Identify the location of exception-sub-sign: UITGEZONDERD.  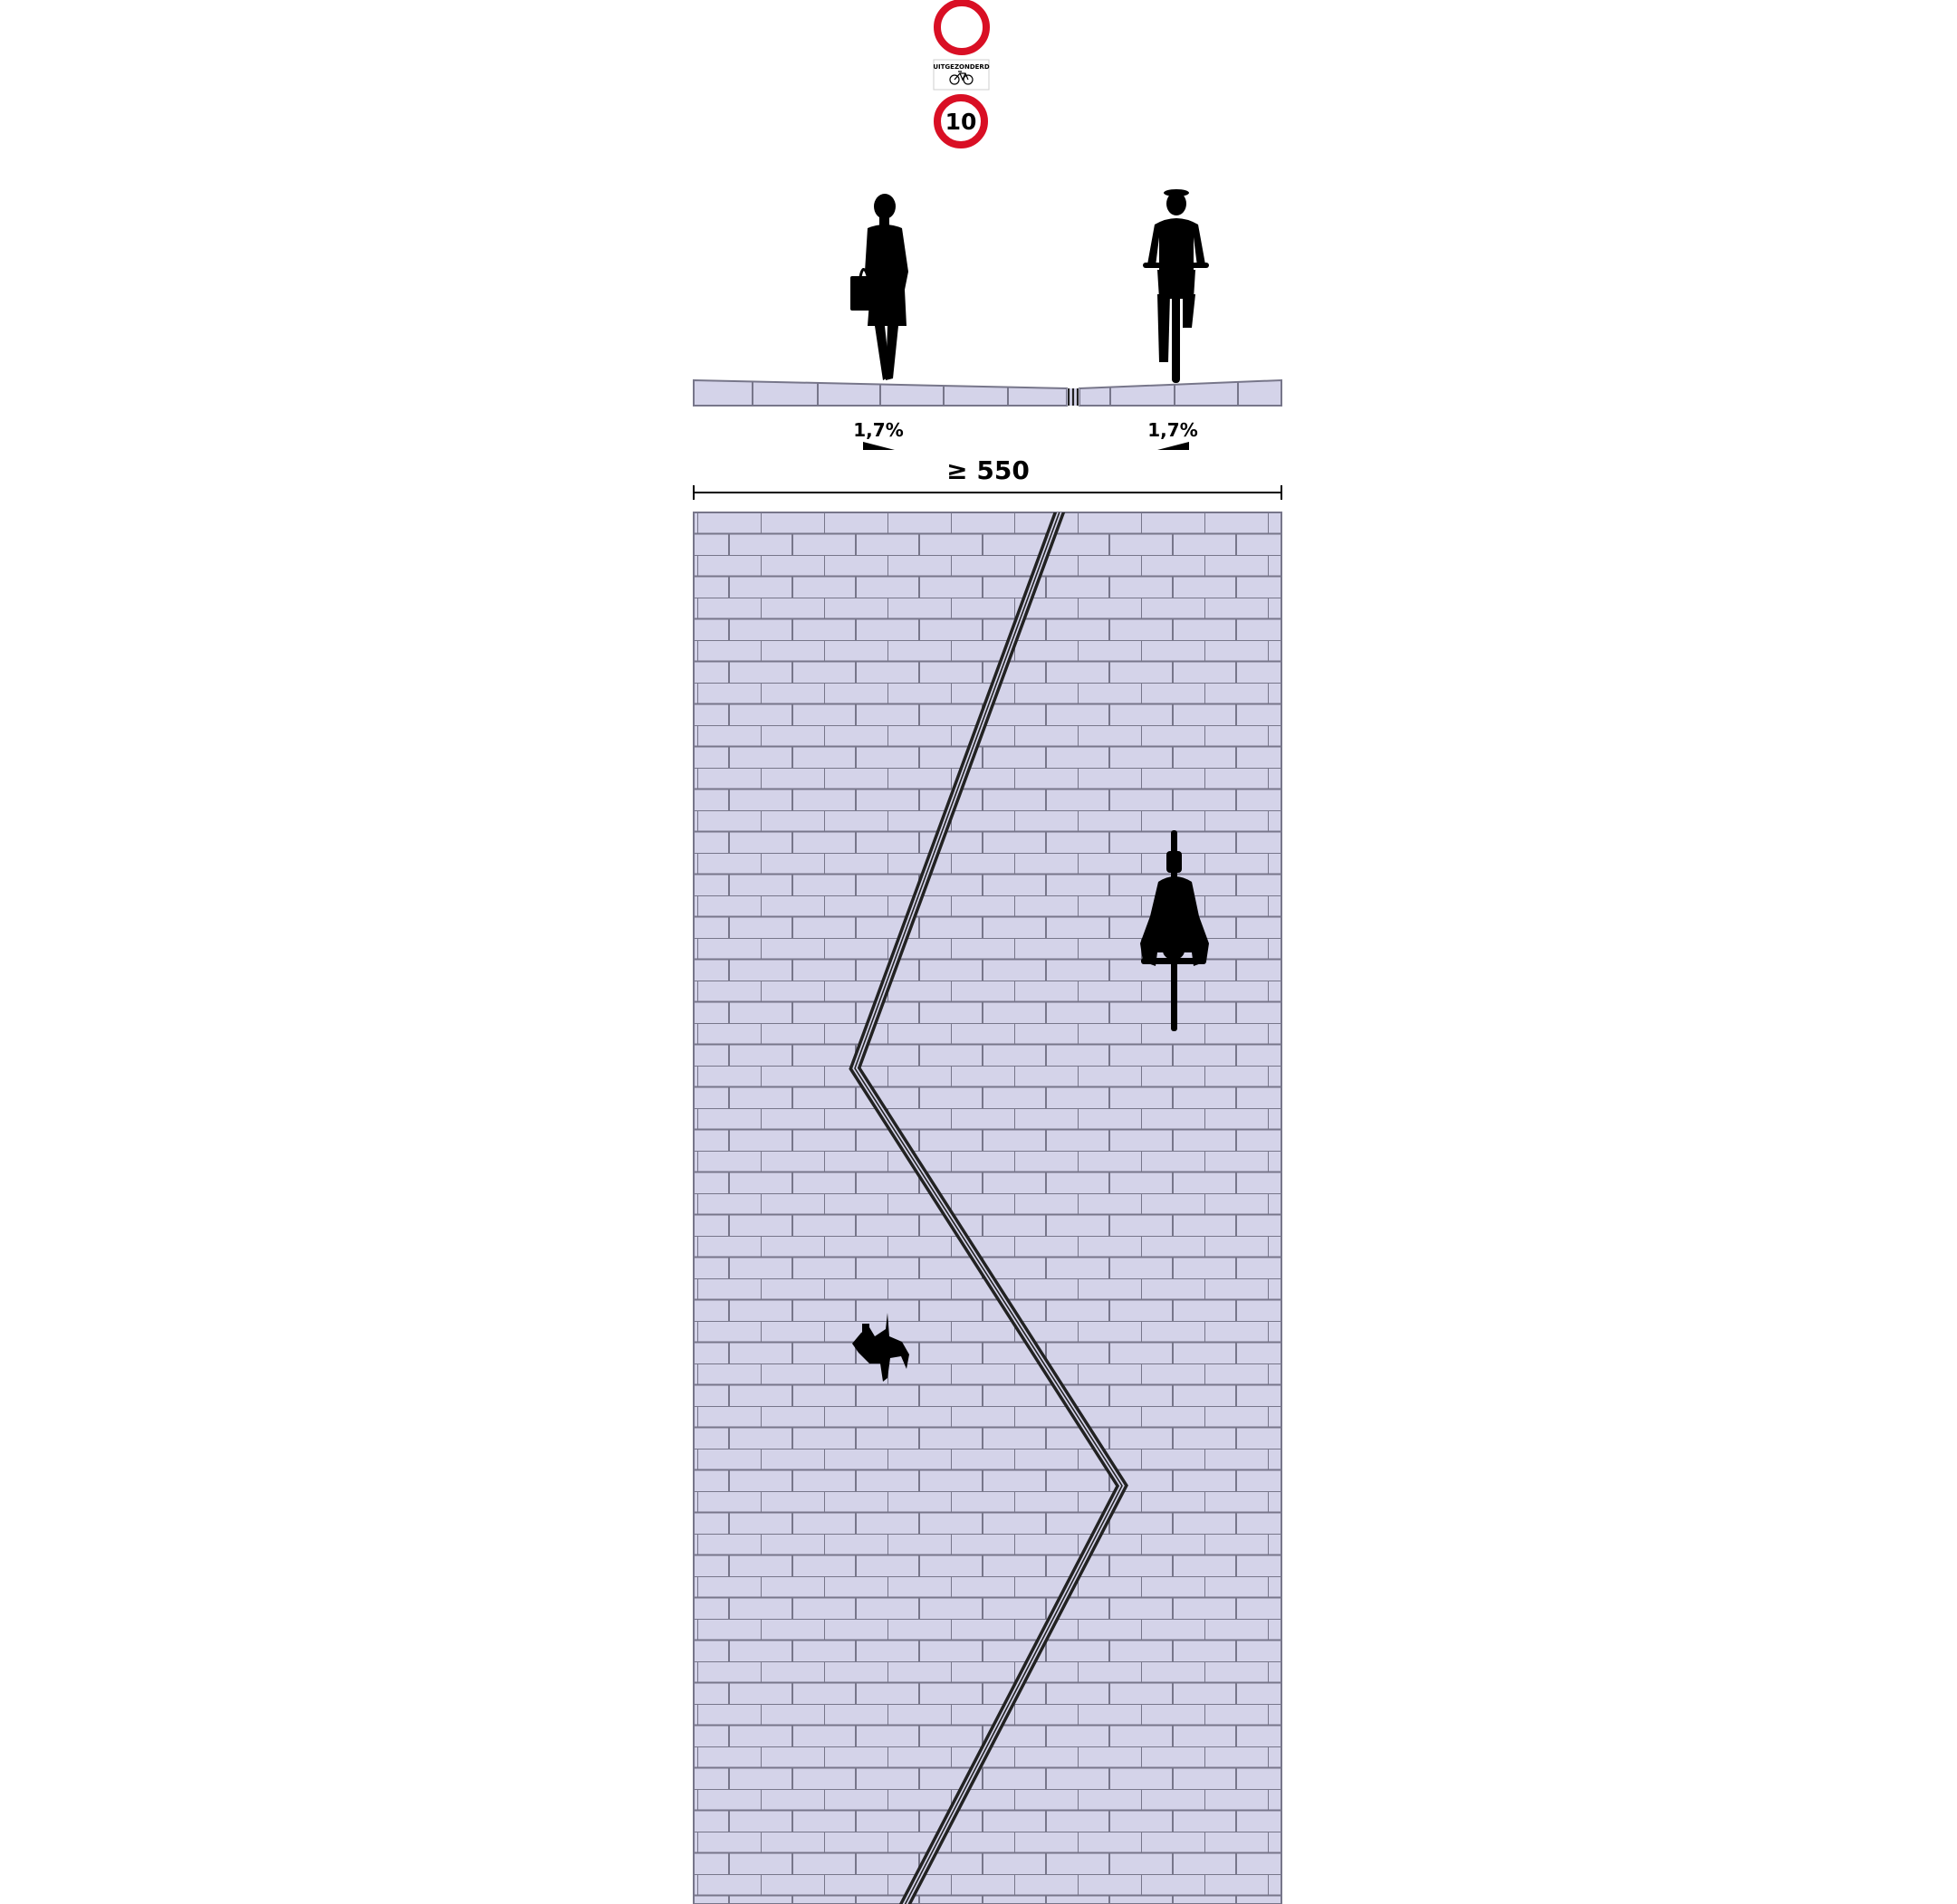
(962, 75).